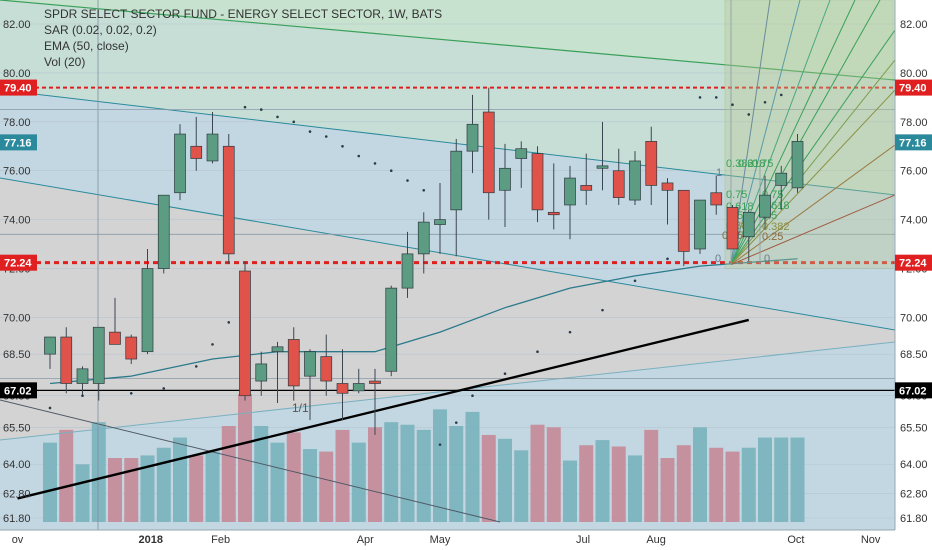  Describe the element at coordinates (718, 259) in the screenshot. I see `fib-level-label: 0` at that location.